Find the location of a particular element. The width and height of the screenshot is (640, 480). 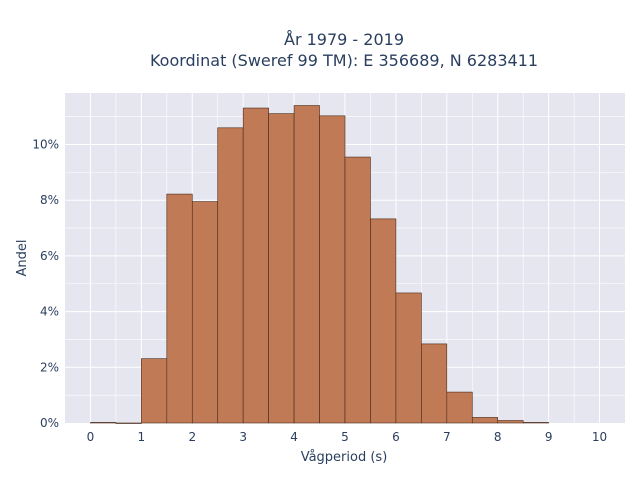

x-tick-label: 4 is located at coordinates (294, 437).